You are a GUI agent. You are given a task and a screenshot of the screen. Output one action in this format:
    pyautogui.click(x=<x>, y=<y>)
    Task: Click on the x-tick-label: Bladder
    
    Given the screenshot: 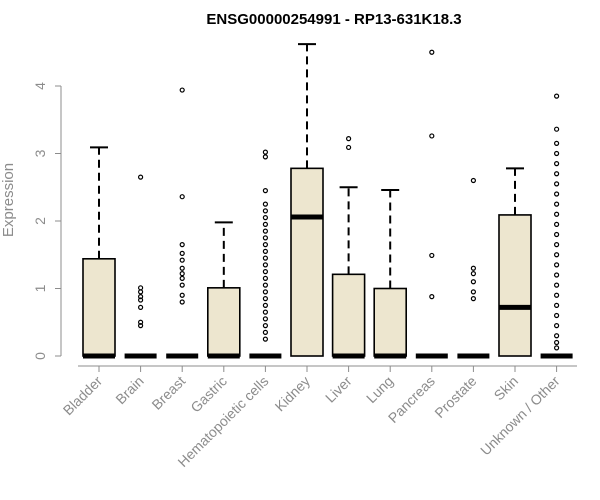 What is the action you would take?
    pyautogui.click(x=83, y=396)
    